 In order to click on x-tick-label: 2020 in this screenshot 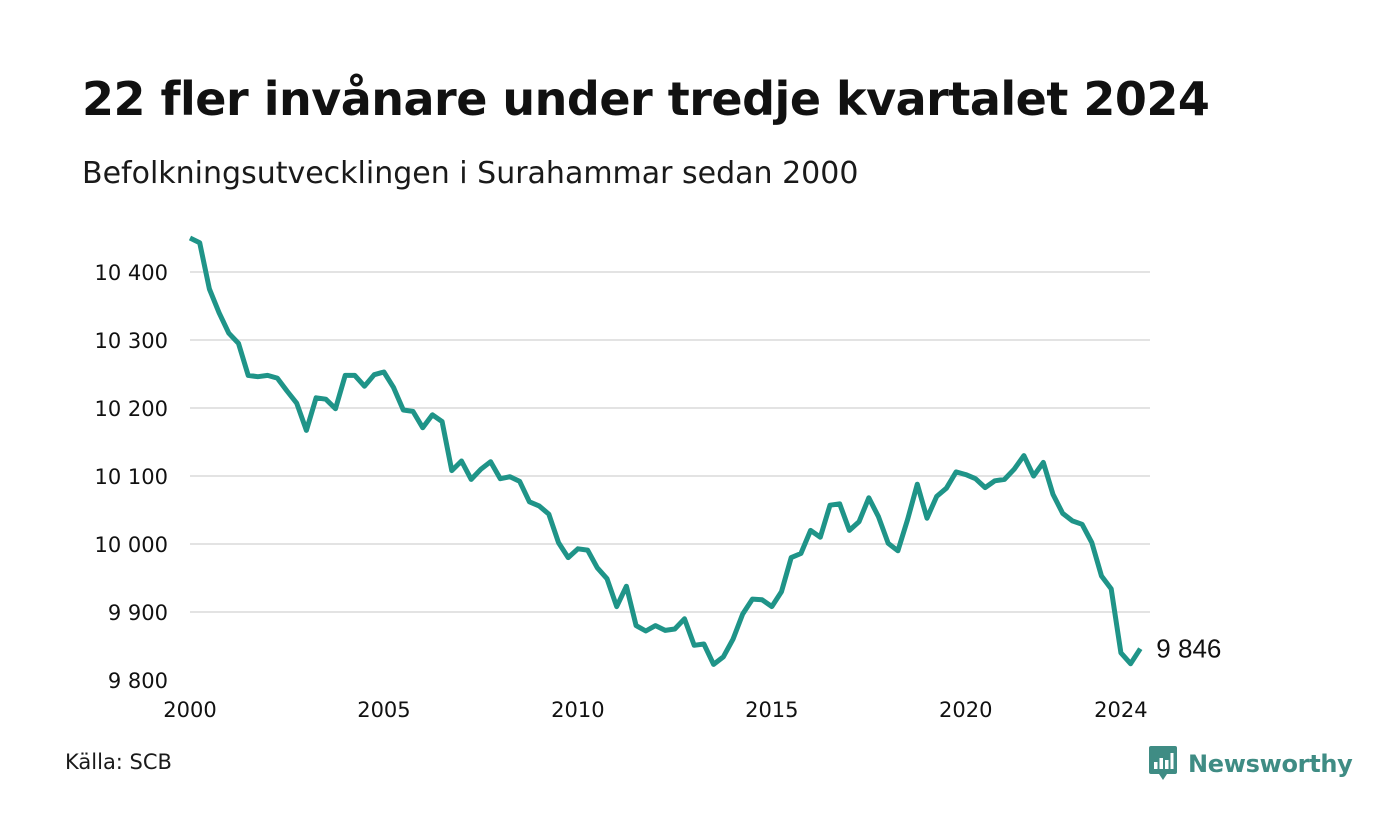, I will do `click(965, 710)`.